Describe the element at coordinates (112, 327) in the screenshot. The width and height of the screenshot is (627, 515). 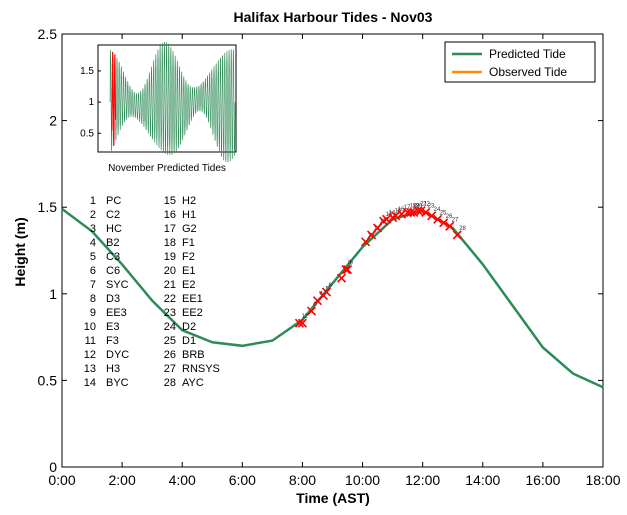
I see `station-code: E3` at that location.